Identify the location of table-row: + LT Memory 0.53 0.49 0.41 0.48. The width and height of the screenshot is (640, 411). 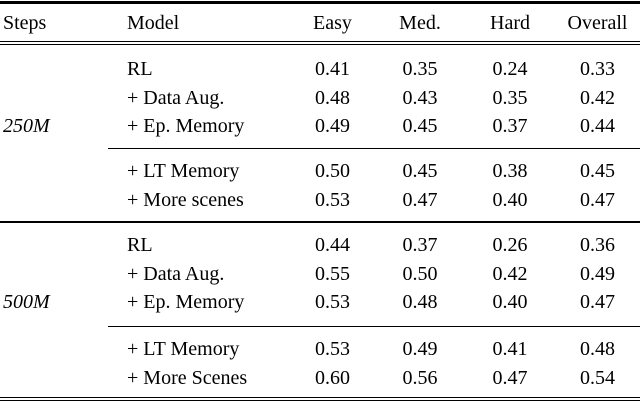
(320, 349).